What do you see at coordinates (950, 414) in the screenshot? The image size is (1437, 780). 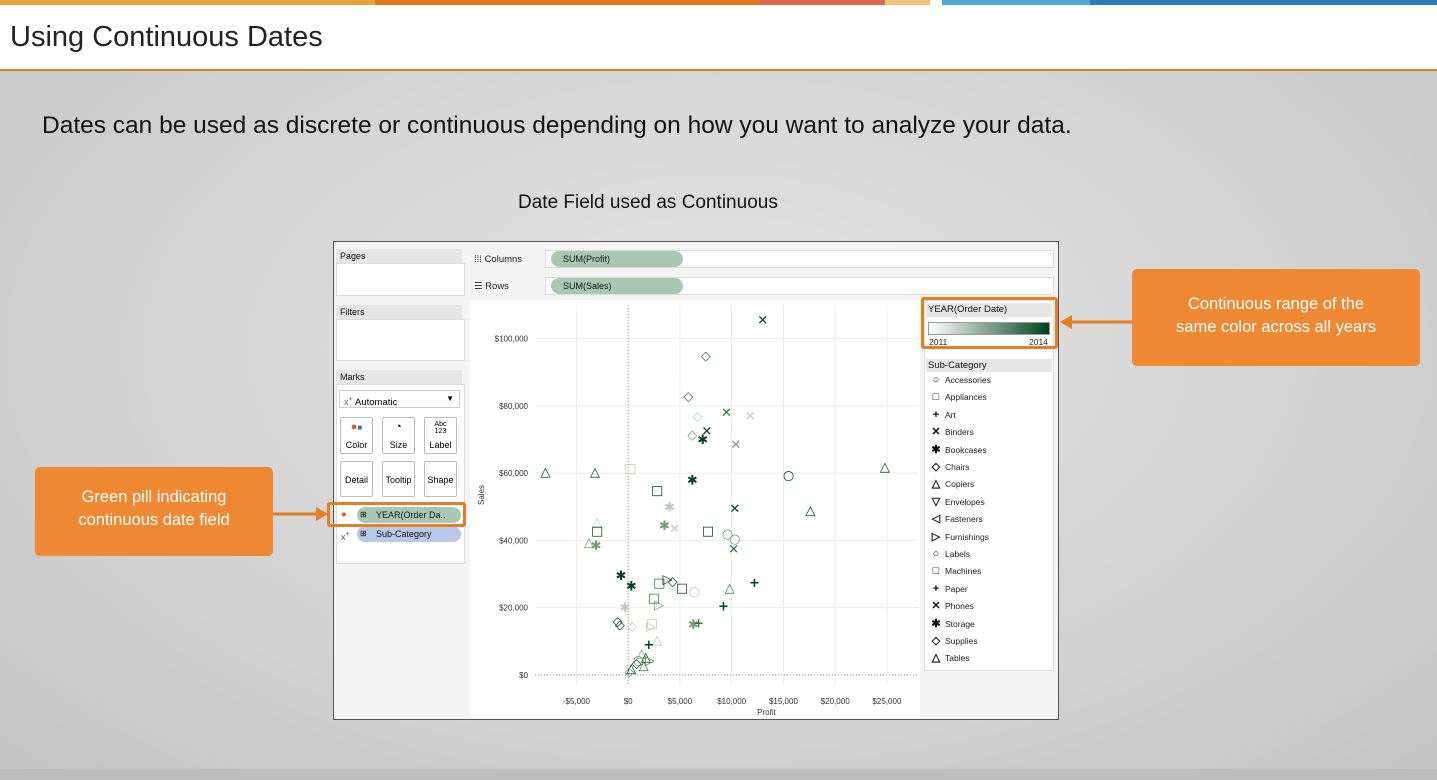 I see `legend-item-label: Art` at bounding box center [950, 414].